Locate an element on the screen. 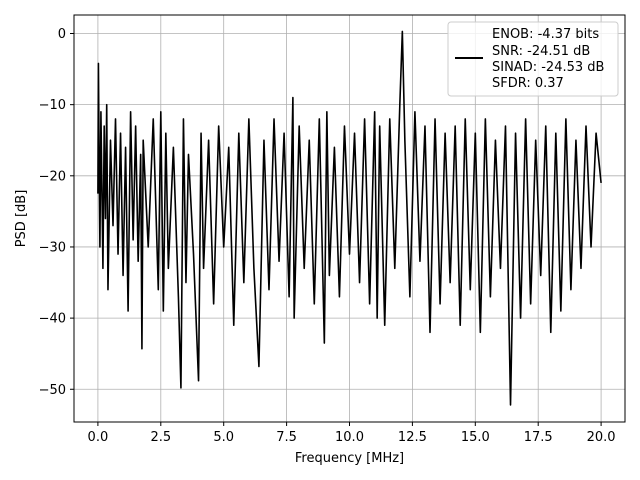 This screenshot has width=640, height=480. x-axis-ticks: 0.0 2.5 5.0 7.5 10.0 12.5 15.0 17.5 20.0 is located at coordinates (352, 433).